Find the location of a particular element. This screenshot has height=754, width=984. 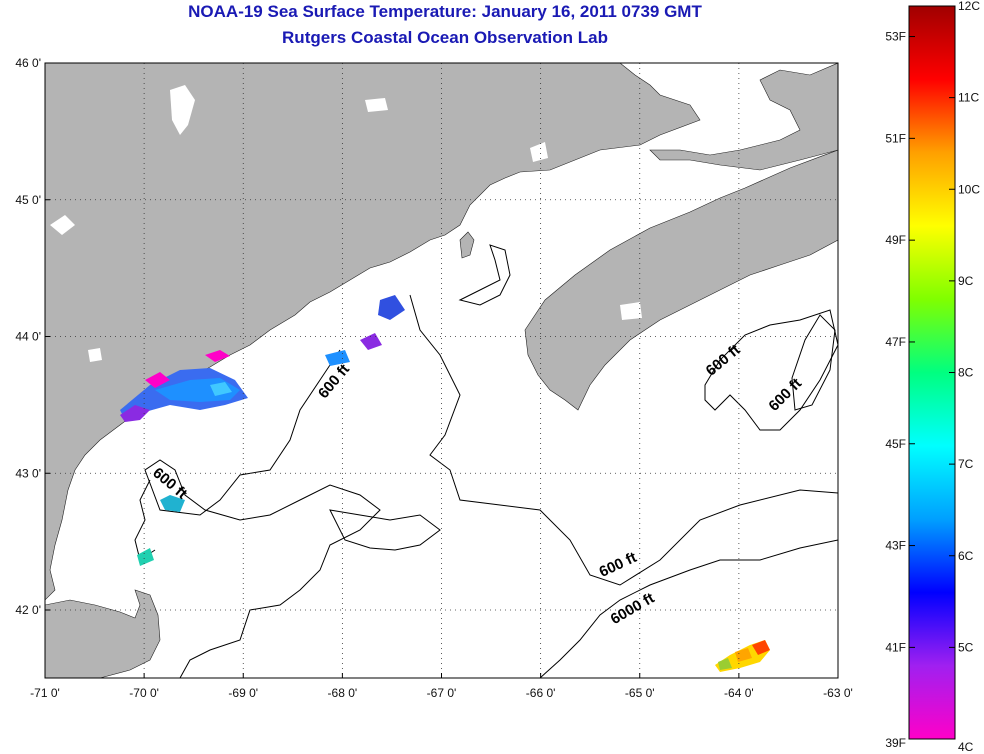

lon-tick-label: -69 0' is located at coordinates (243, 693).